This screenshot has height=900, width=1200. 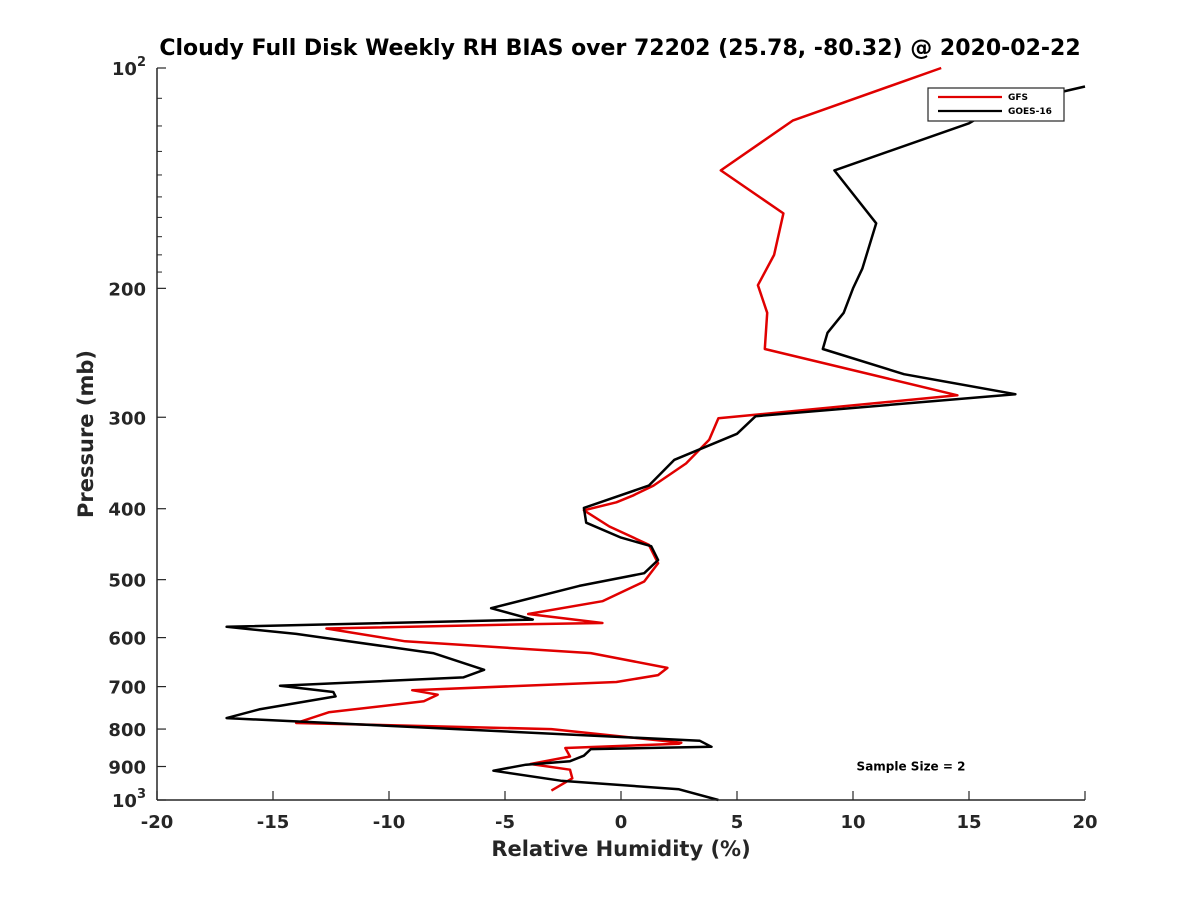 I want to click on x-axis-label: Relative Humidity (%), so click(x=620, y=849).